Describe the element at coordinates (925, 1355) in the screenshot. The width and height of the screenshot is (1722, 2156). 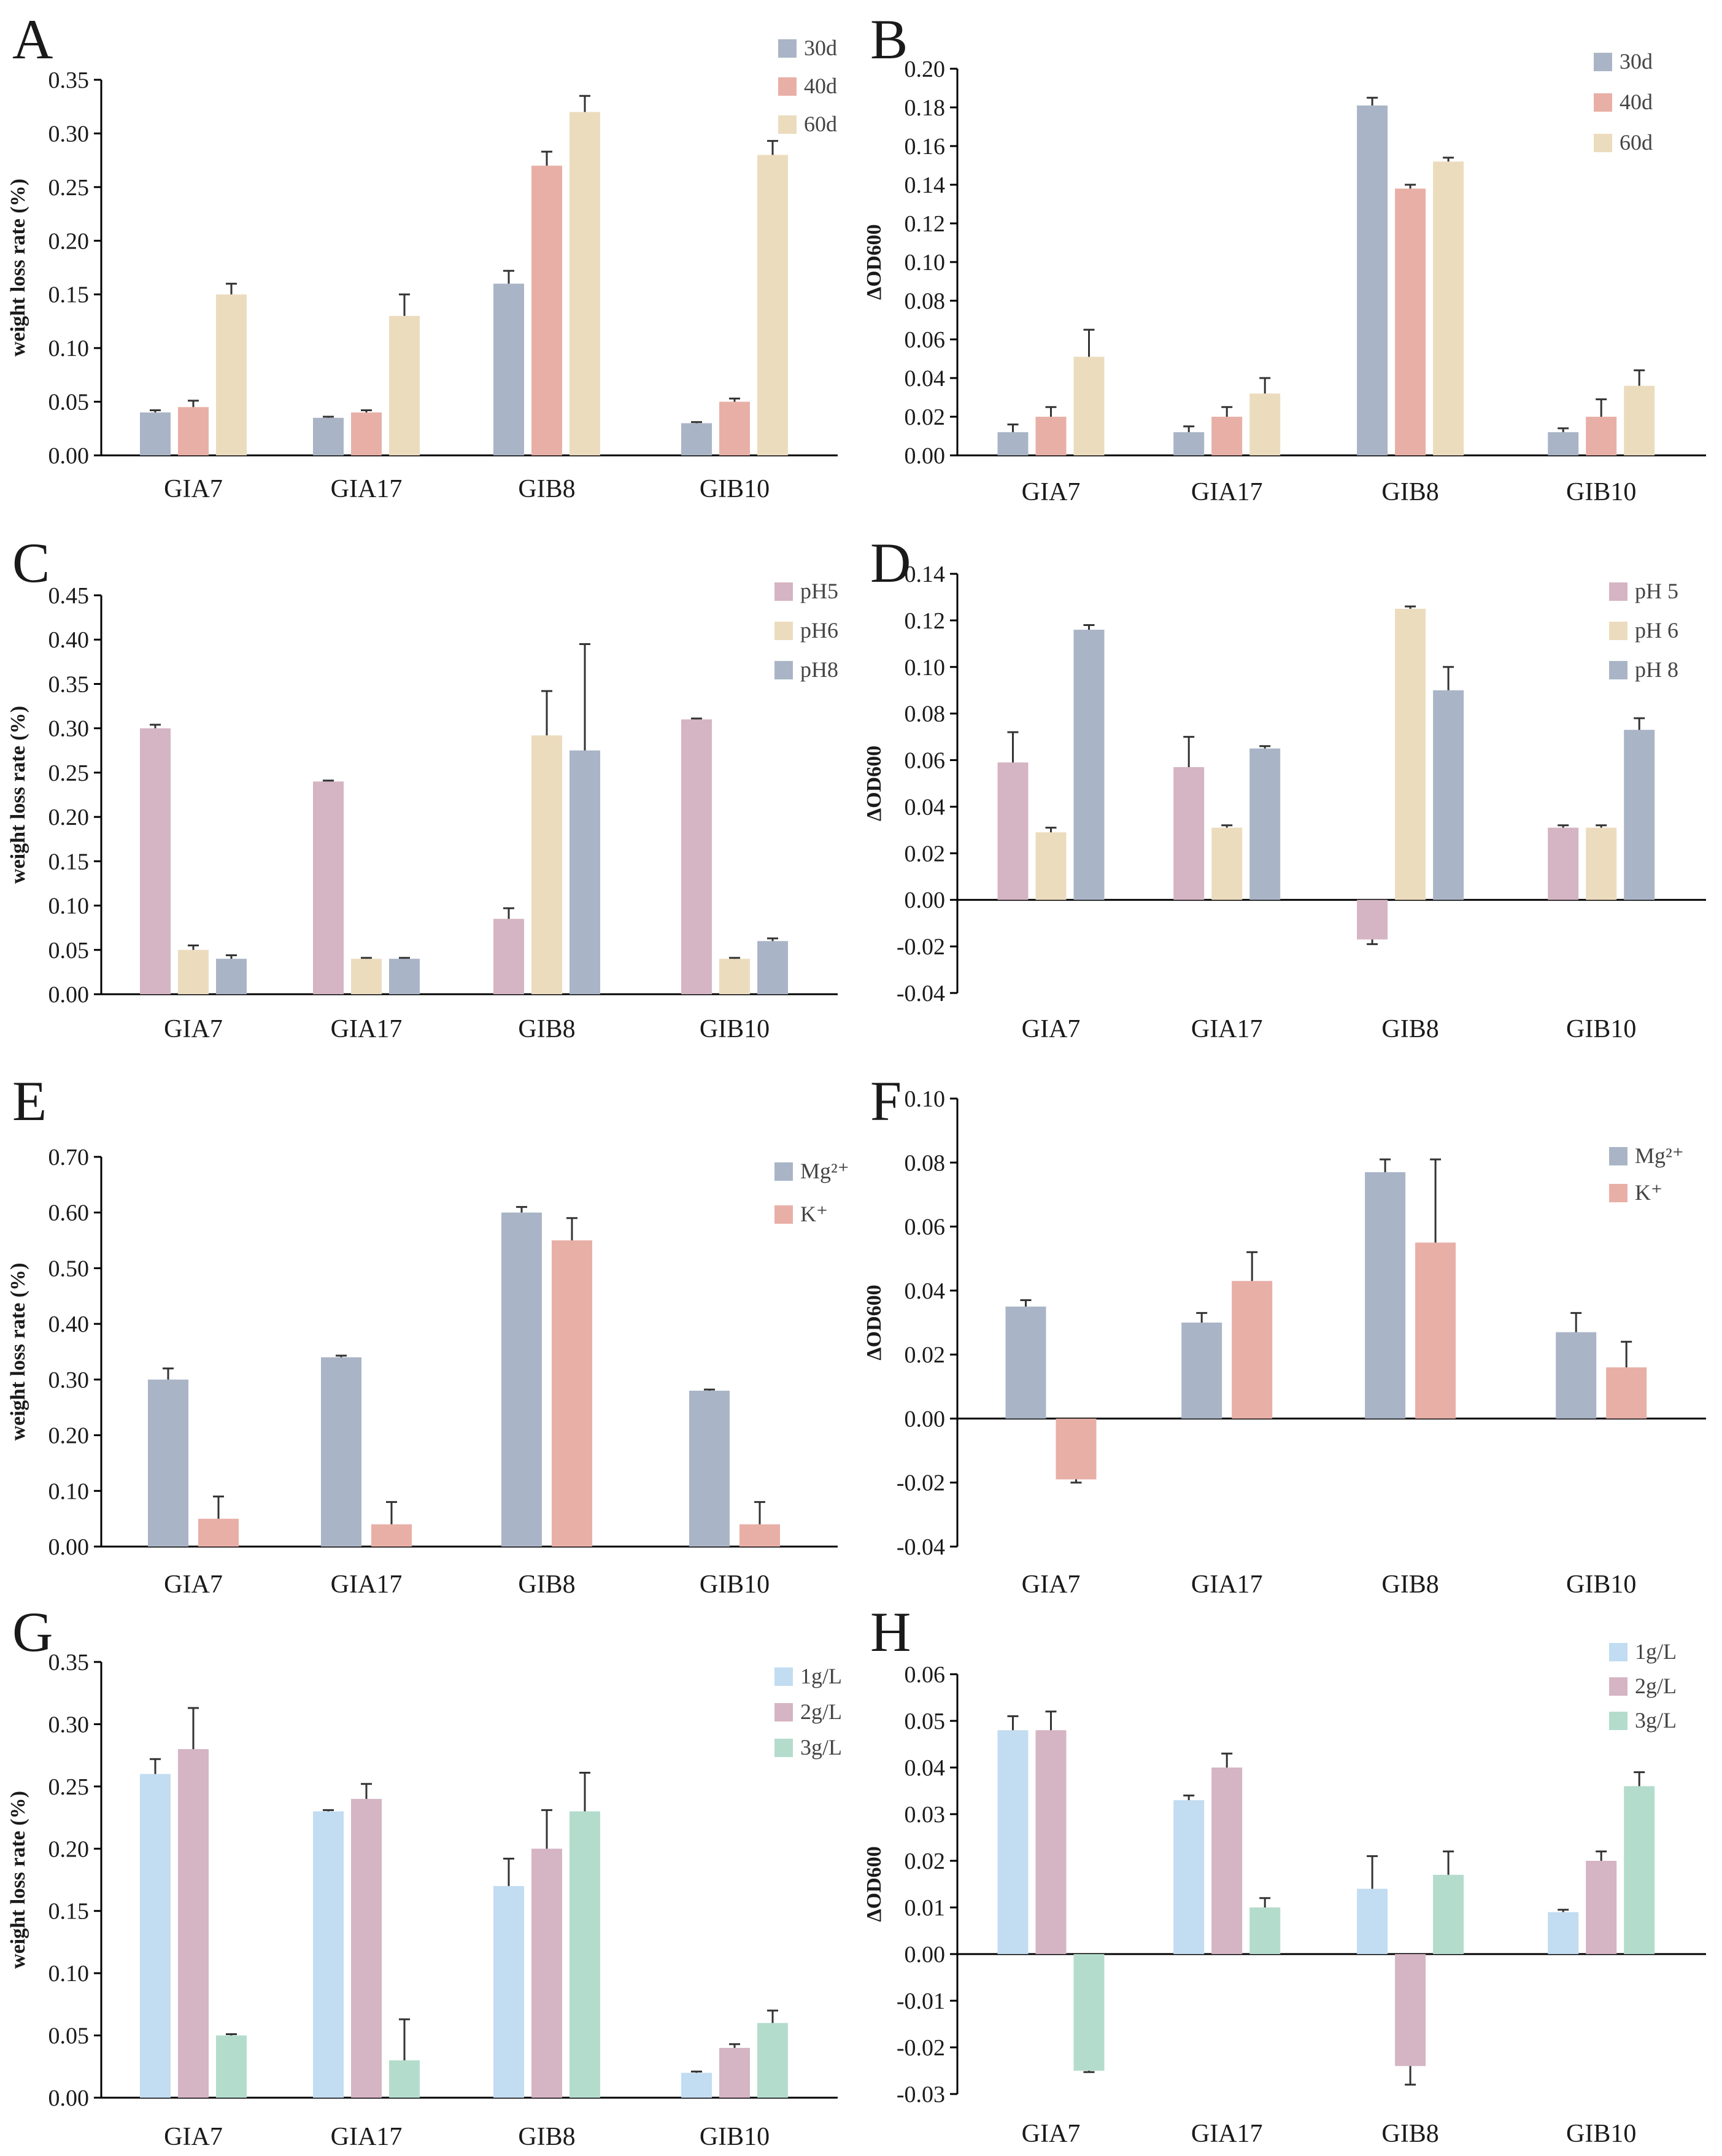
I see `y-tick-label: 0.02` at that location.